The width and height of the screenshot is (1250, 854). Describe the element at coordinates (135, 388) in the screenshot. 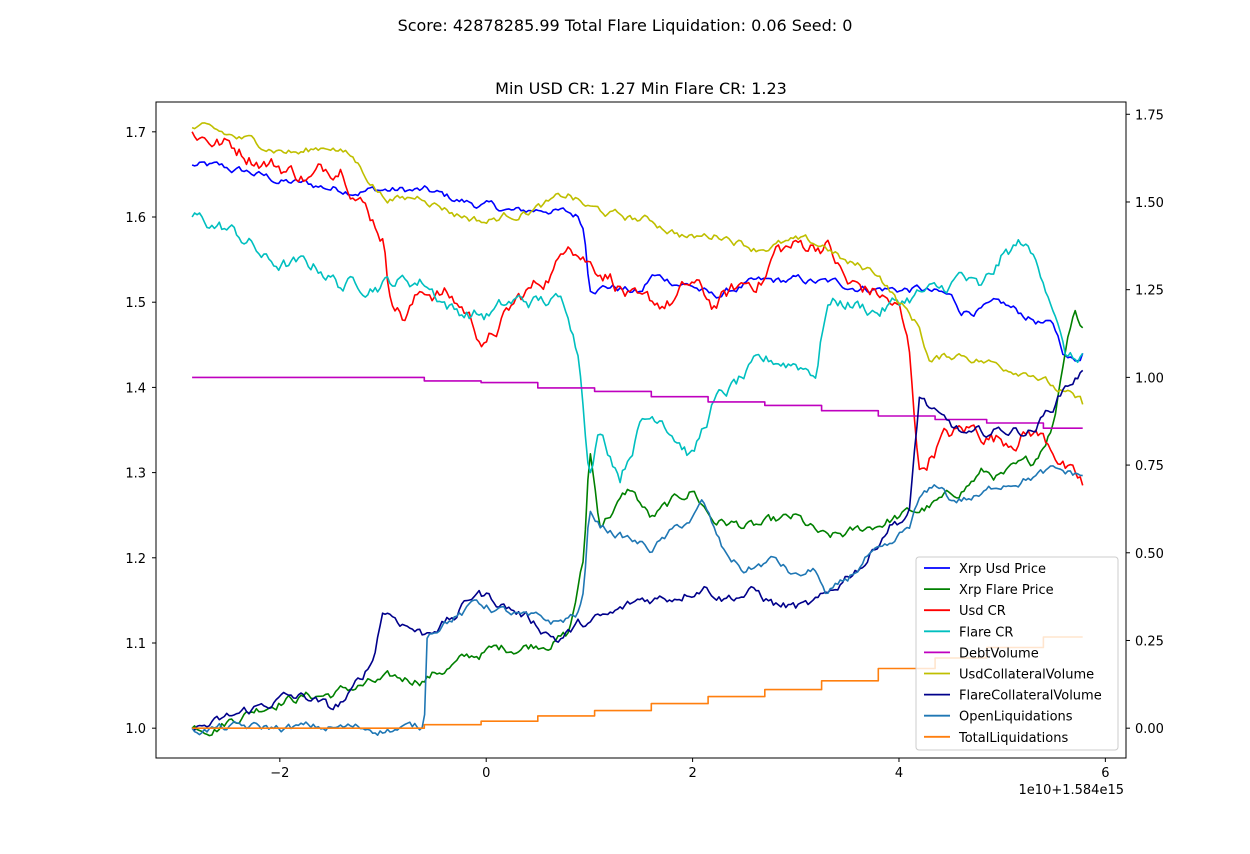

I see `y-left-tick-label: 1.4` at that location.